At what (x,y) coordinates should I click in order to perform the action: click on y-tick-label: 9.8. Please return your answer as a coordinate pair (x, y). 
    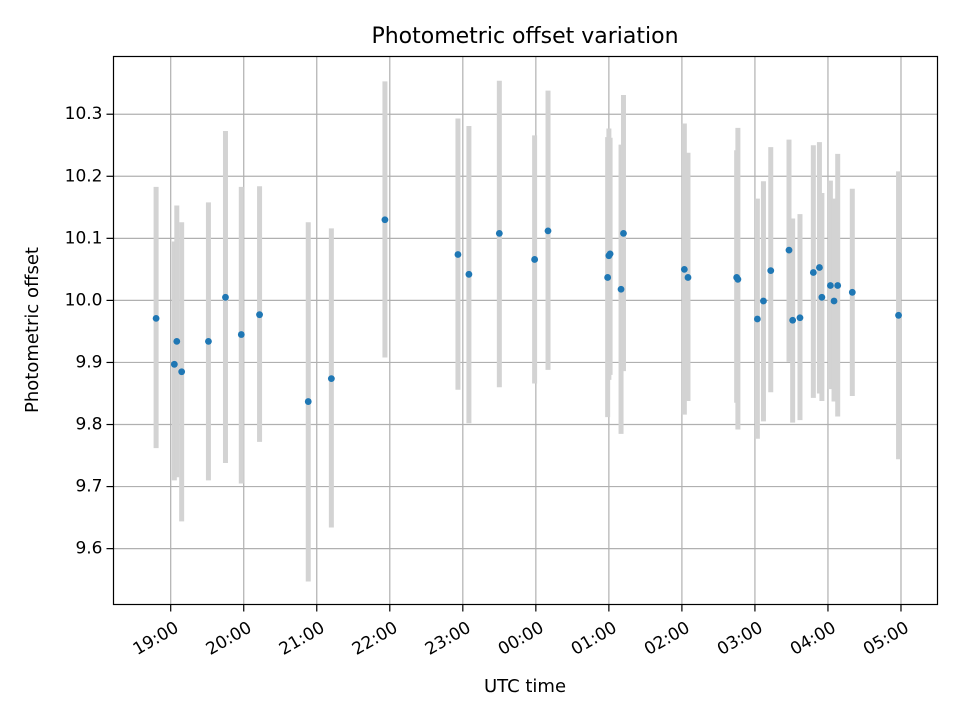
    Looking at the image, I should click on (88, 425).